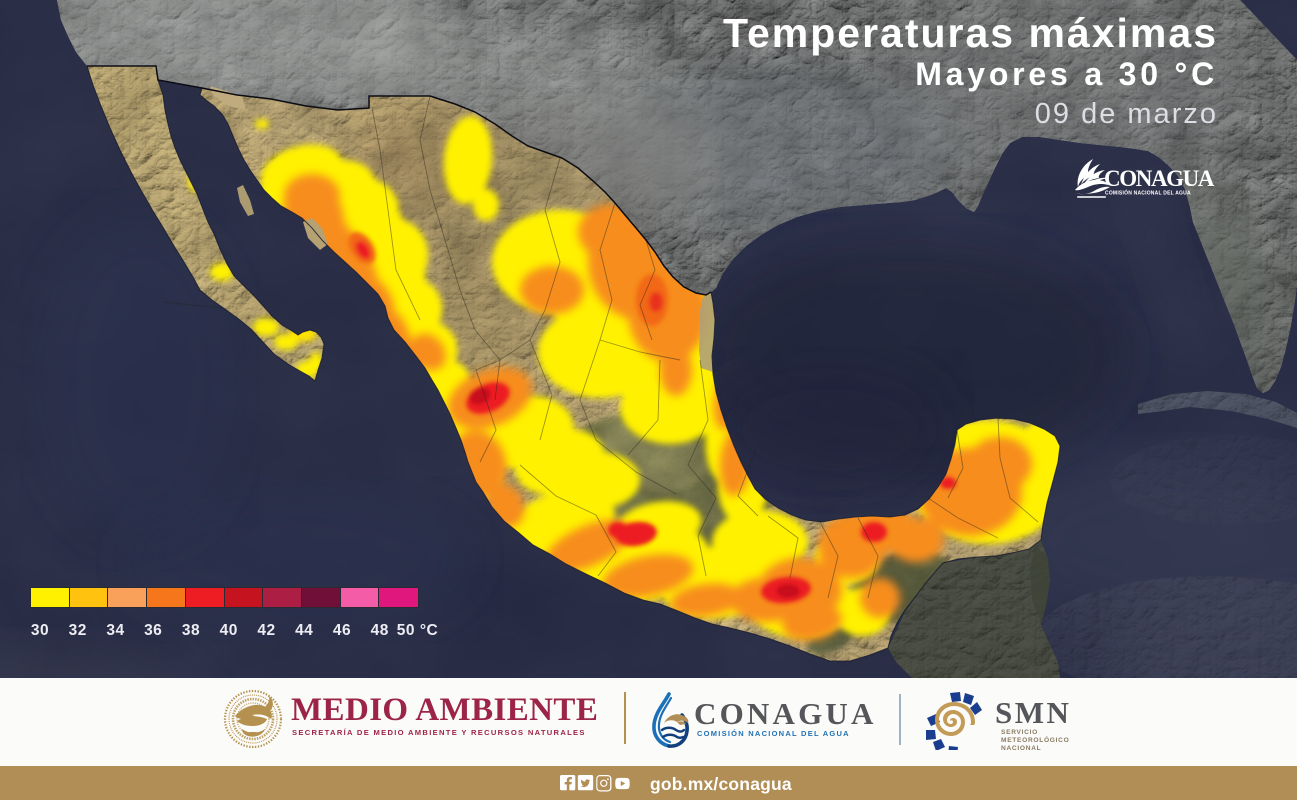 The width and height of the screenshot is (1297, 800). Describe the element at coordinates (1159, 178) in the screenshot. I see `svg-text: CONAGUA` at that location.